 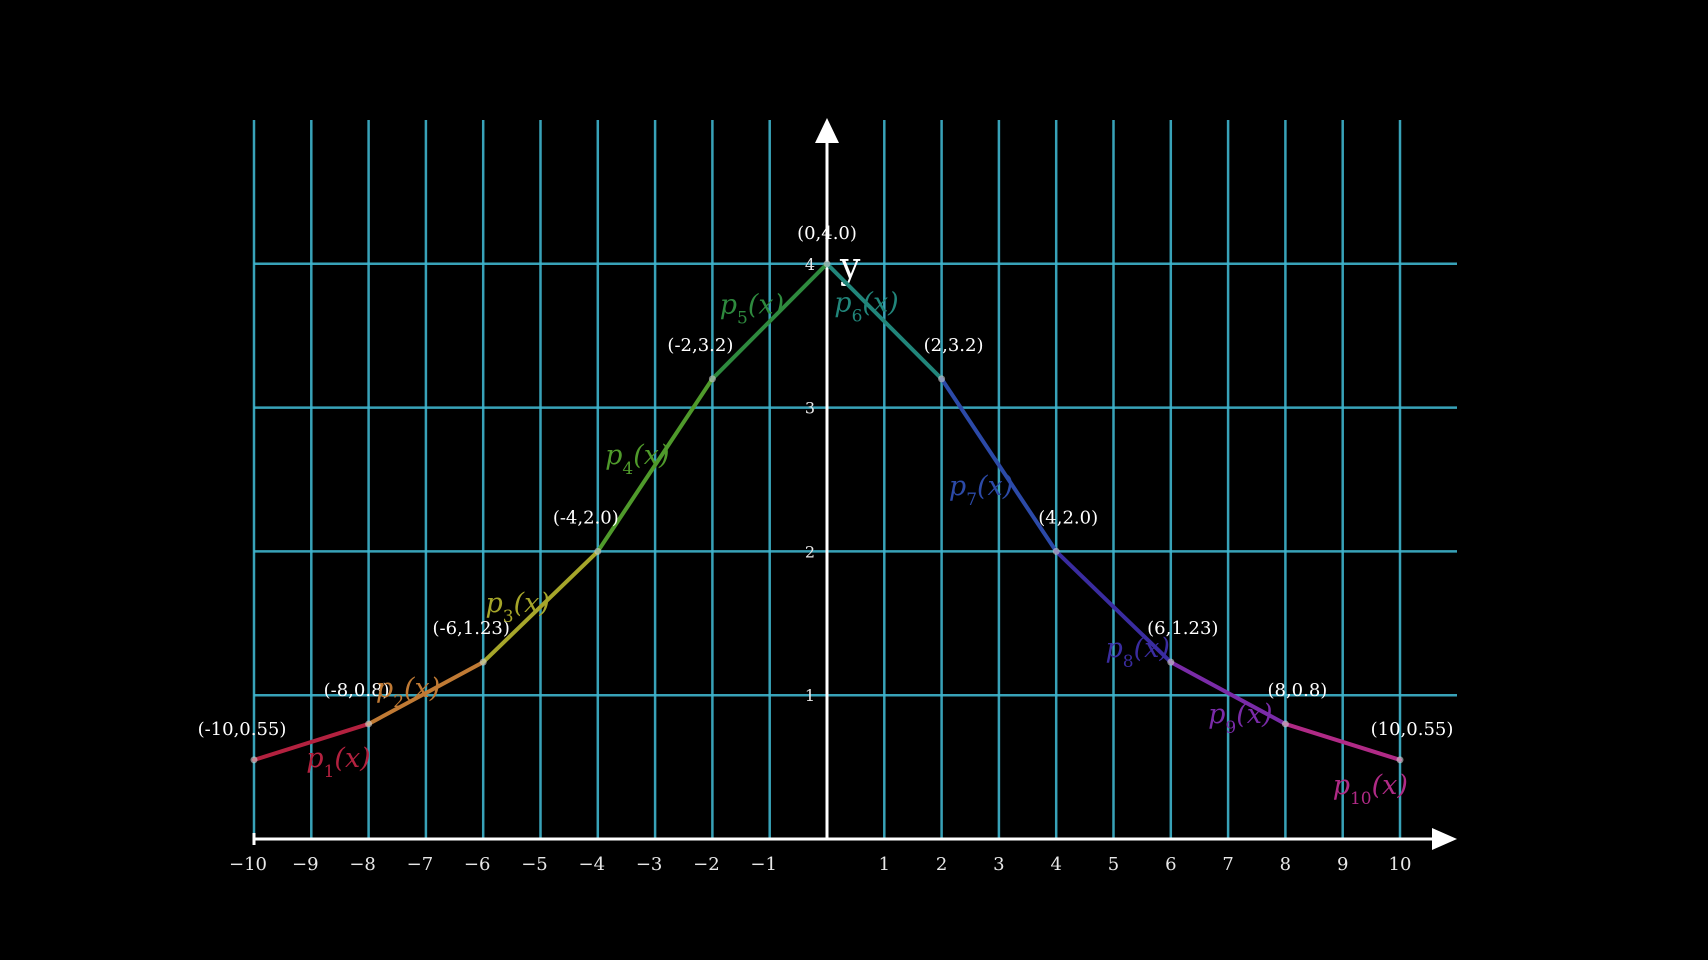 I want to click on point-label: (-8,0.8), so click(x=357, y=690).